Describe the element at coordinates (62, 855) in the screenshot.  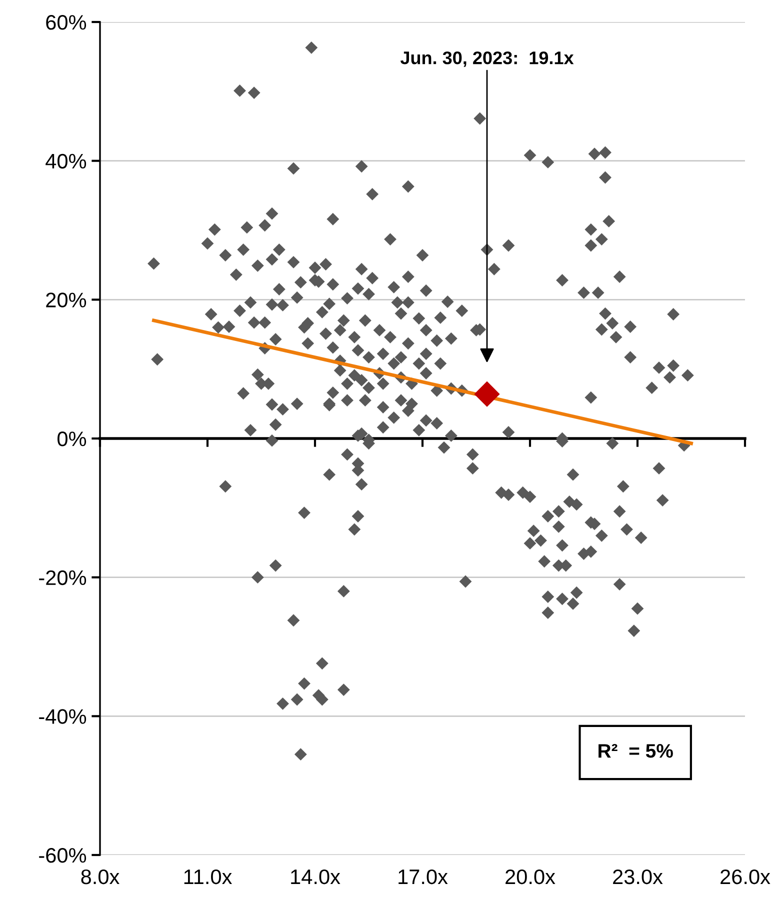
I see `y-tick-label: -60%` at that location.